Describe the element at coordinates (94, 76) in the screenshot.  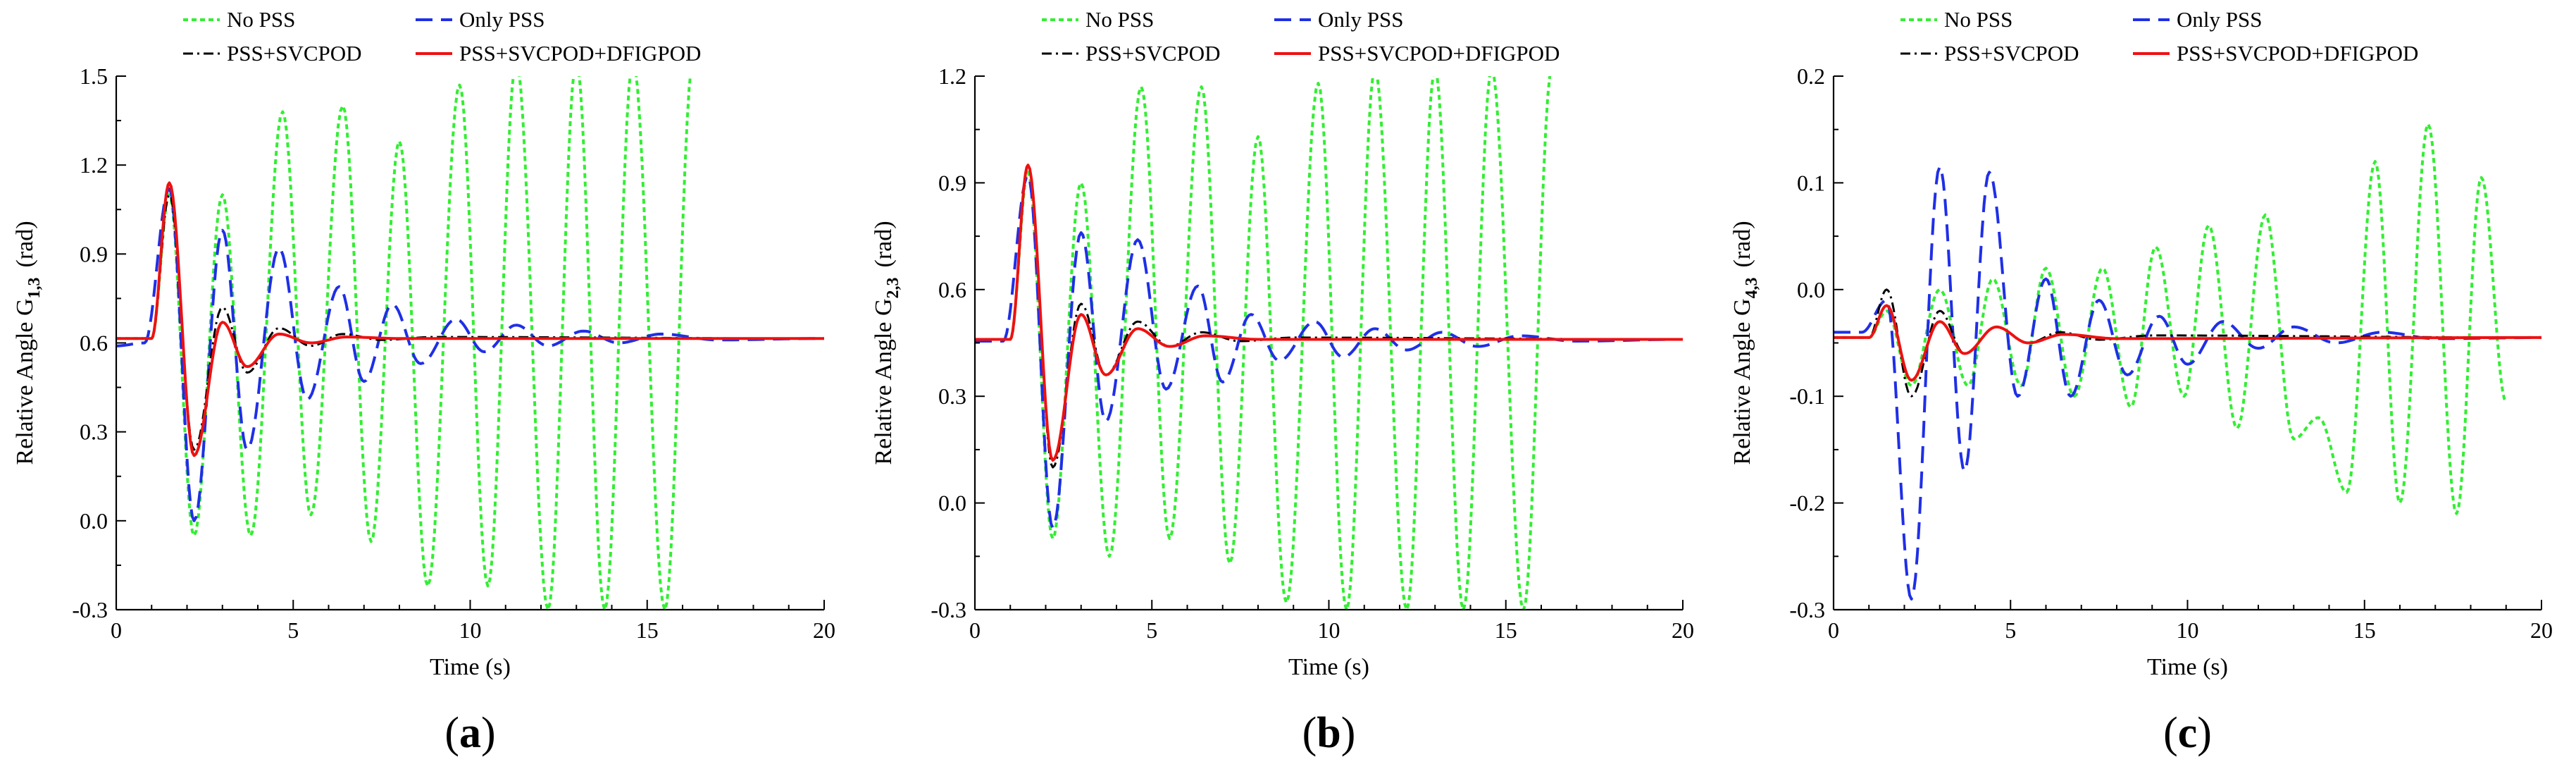
I see `y-tick-label: 1.5` at that location.